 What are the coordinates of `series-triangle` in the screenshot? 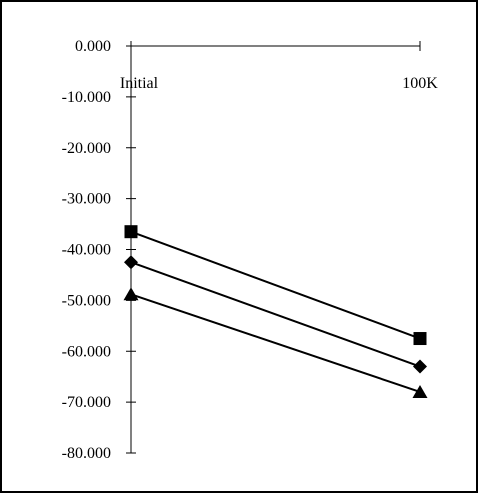 It's located at (275, 342).